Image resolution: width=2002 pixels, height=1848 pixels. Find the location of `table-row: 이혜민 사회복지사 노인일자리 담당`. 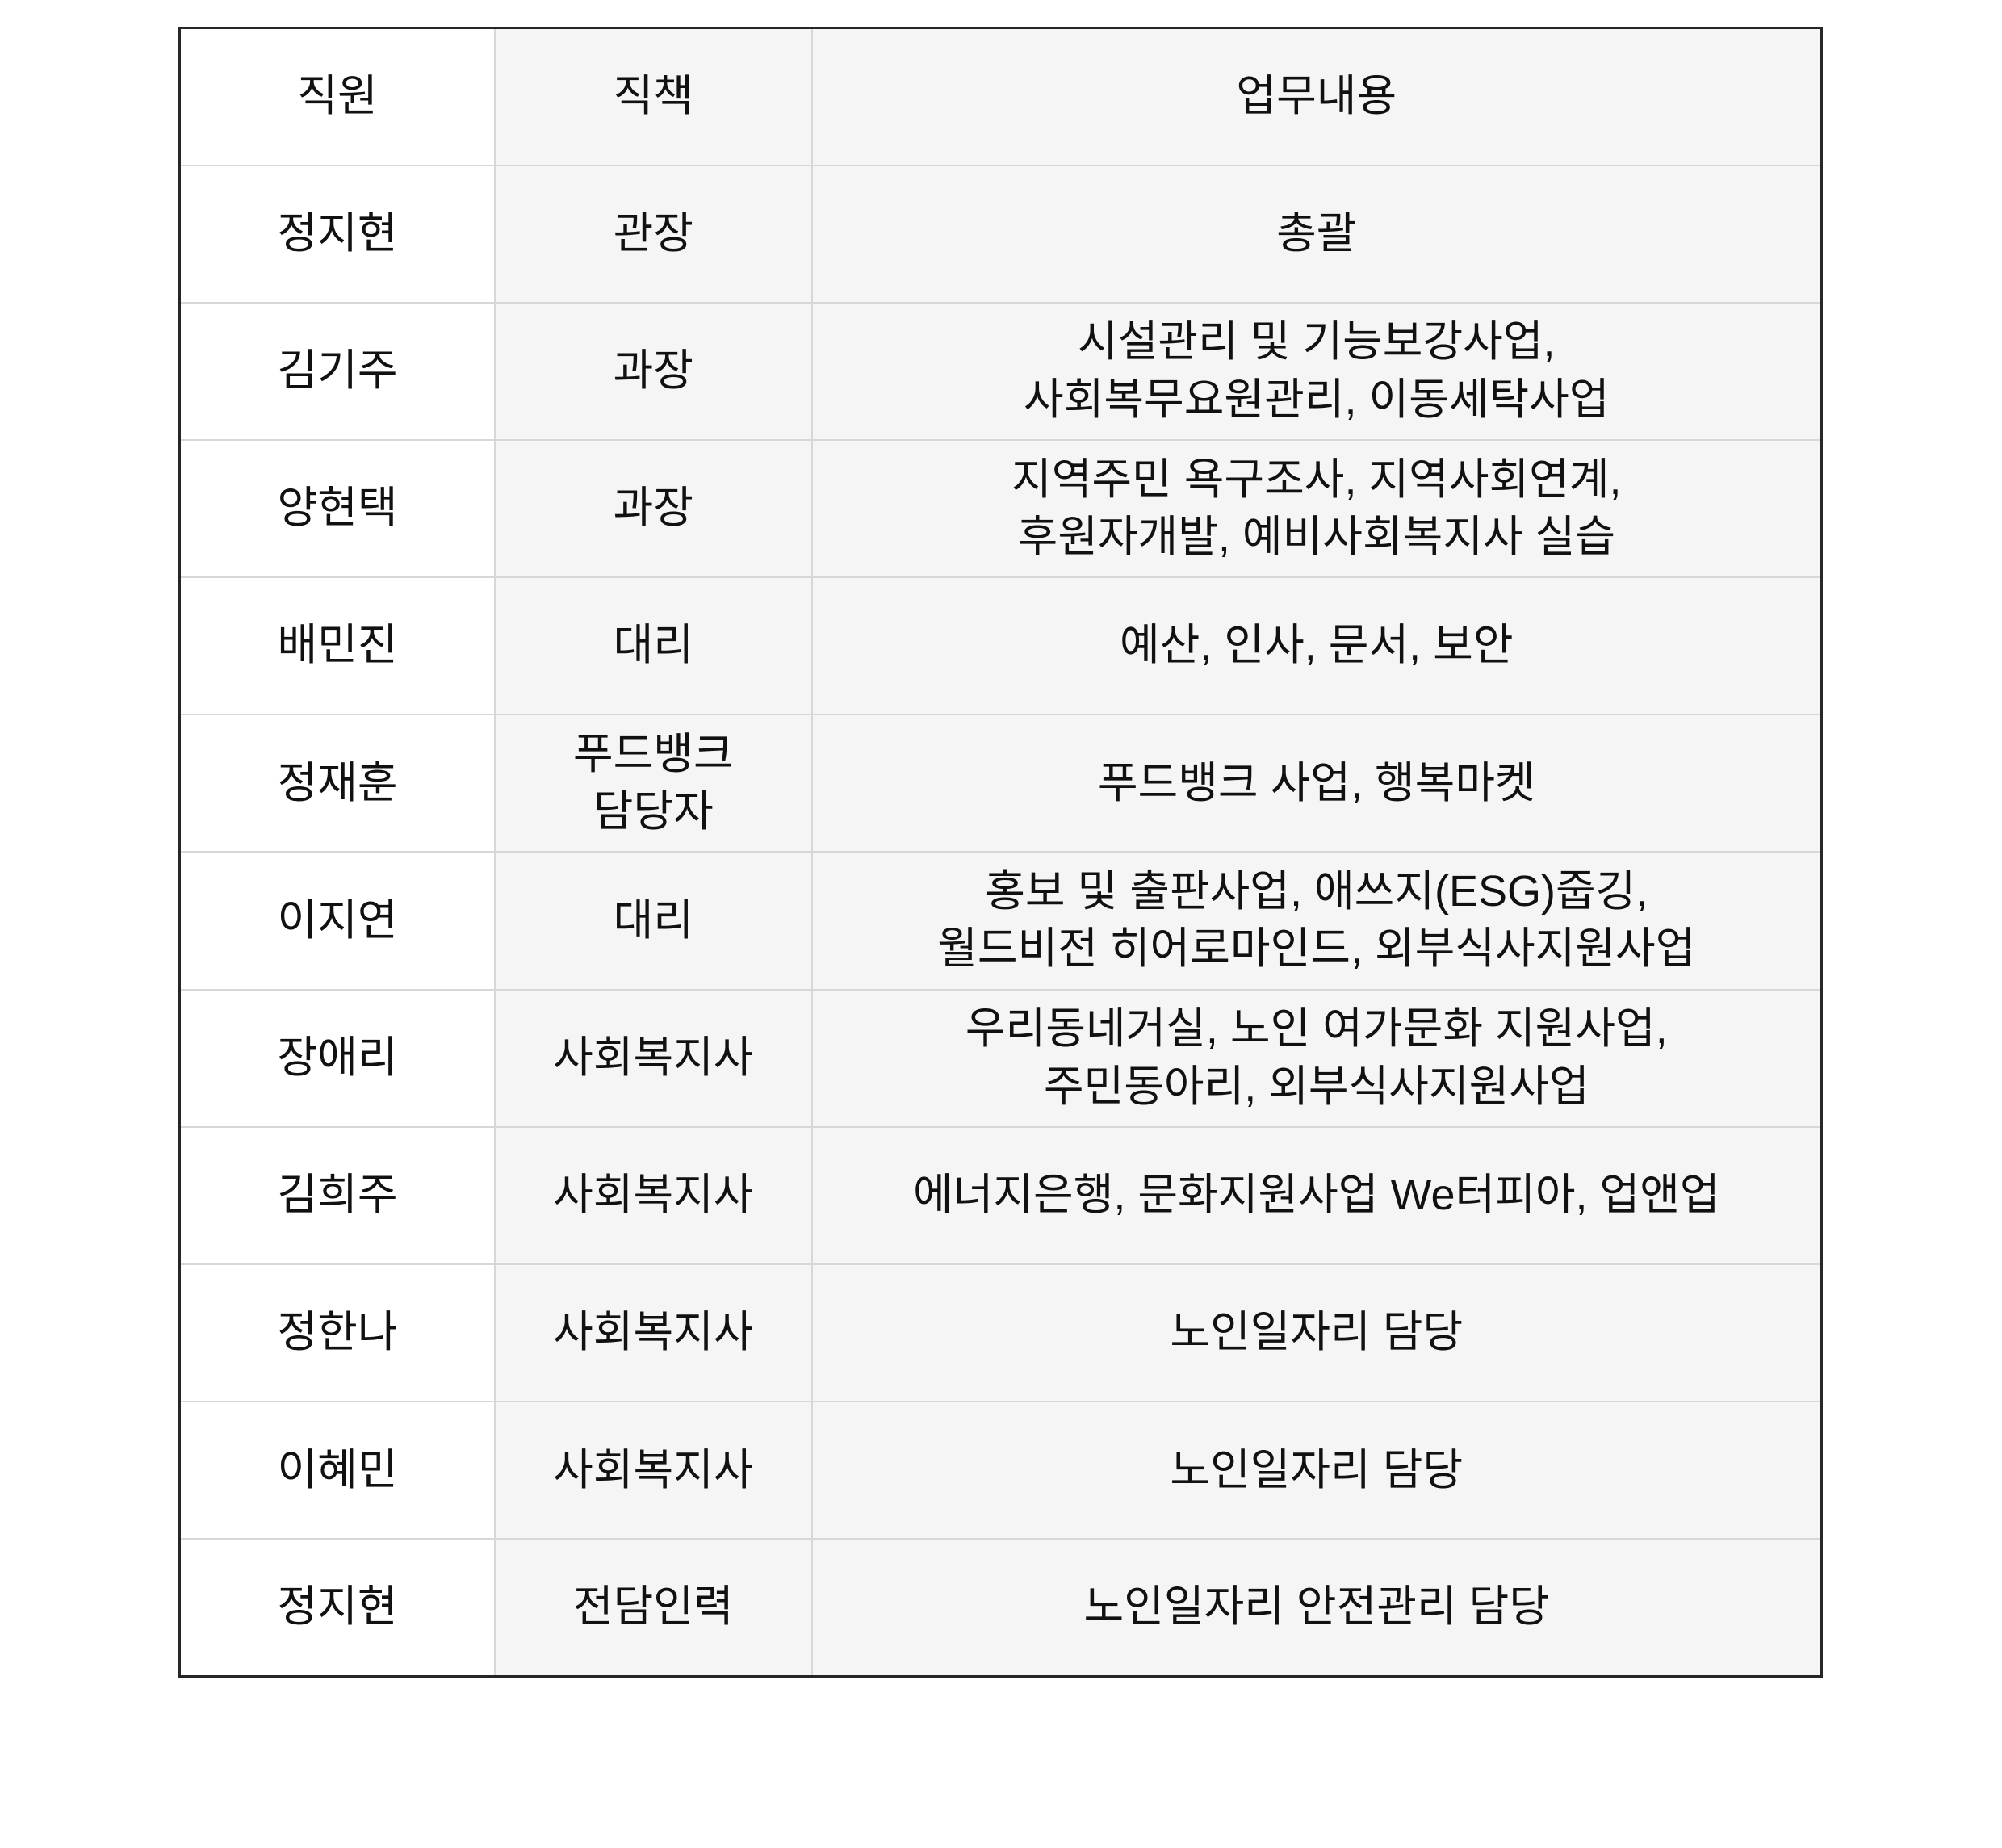

table-row: 이혜민 사회복지사 노인일자리 담당 is located at coordinates (1001, 1470).